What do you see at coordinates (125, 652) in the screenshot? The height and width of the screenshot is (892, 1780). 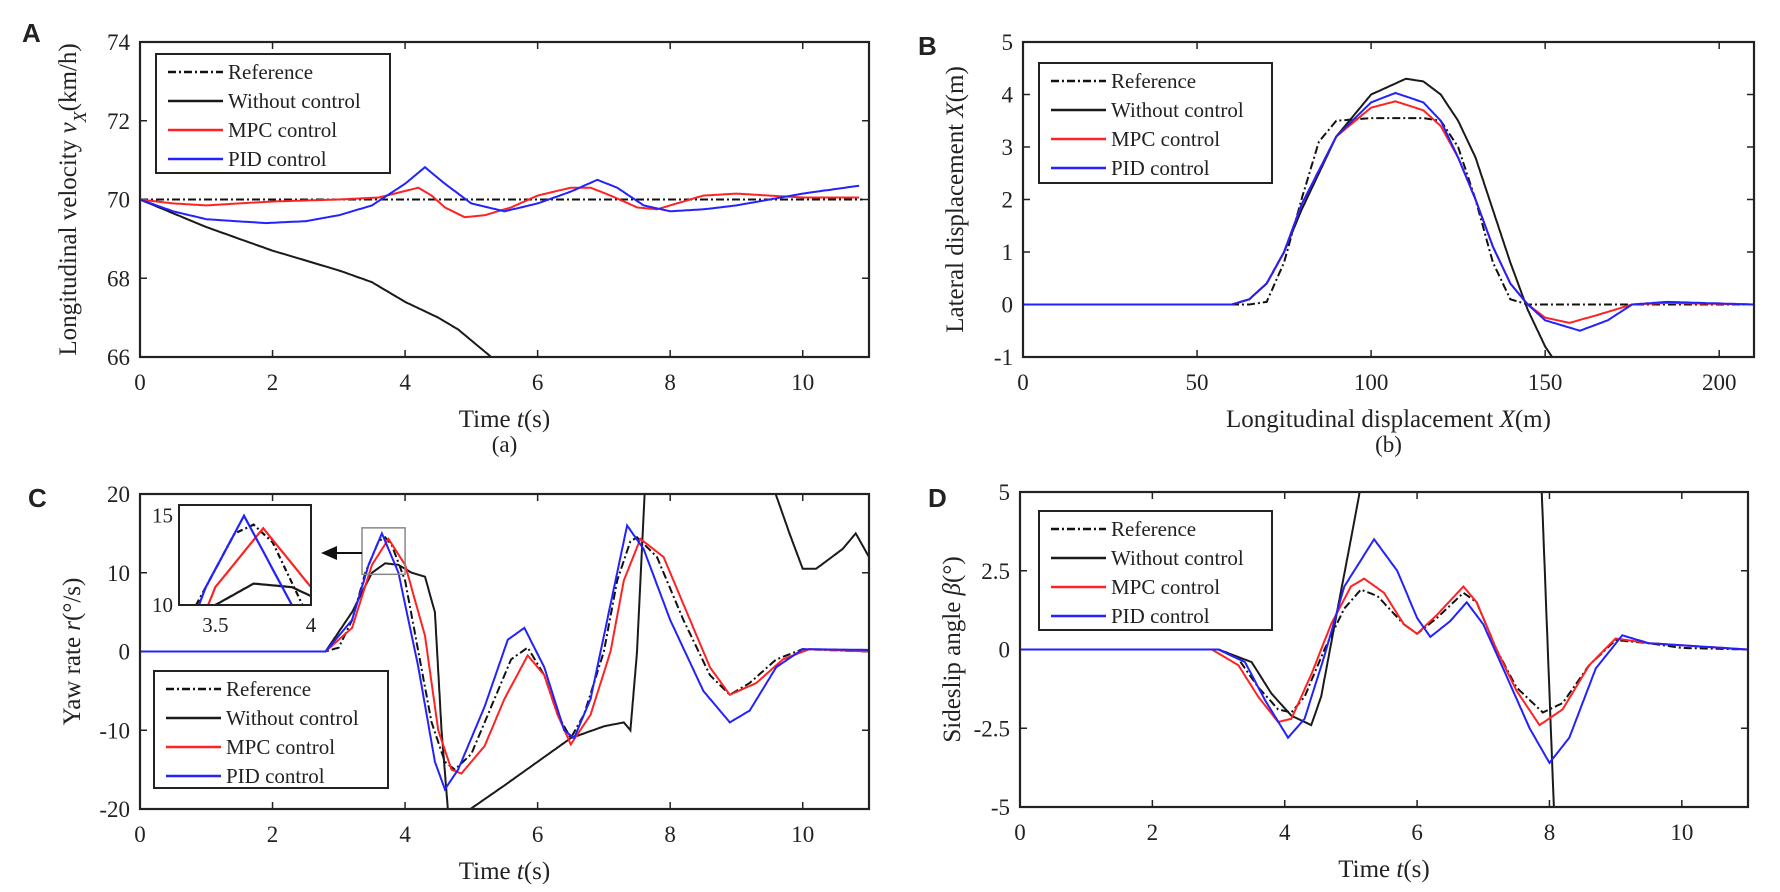 I see `y-tick-label: 0` at bounding box center [125, 652].